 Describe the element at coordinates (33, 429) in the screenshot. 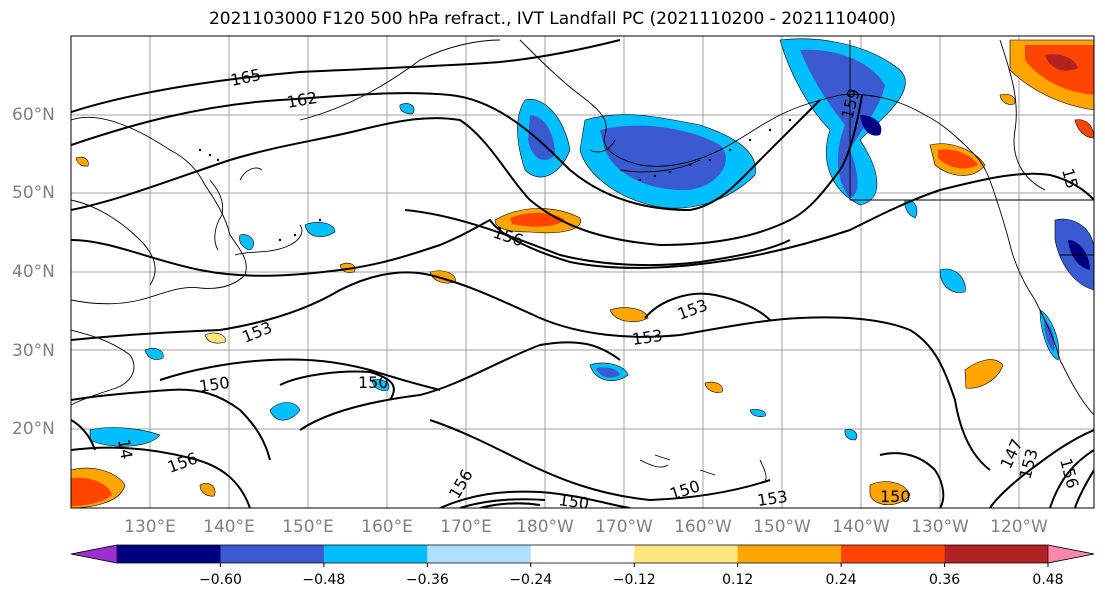

I see `lat-label: 20°N` at that location.